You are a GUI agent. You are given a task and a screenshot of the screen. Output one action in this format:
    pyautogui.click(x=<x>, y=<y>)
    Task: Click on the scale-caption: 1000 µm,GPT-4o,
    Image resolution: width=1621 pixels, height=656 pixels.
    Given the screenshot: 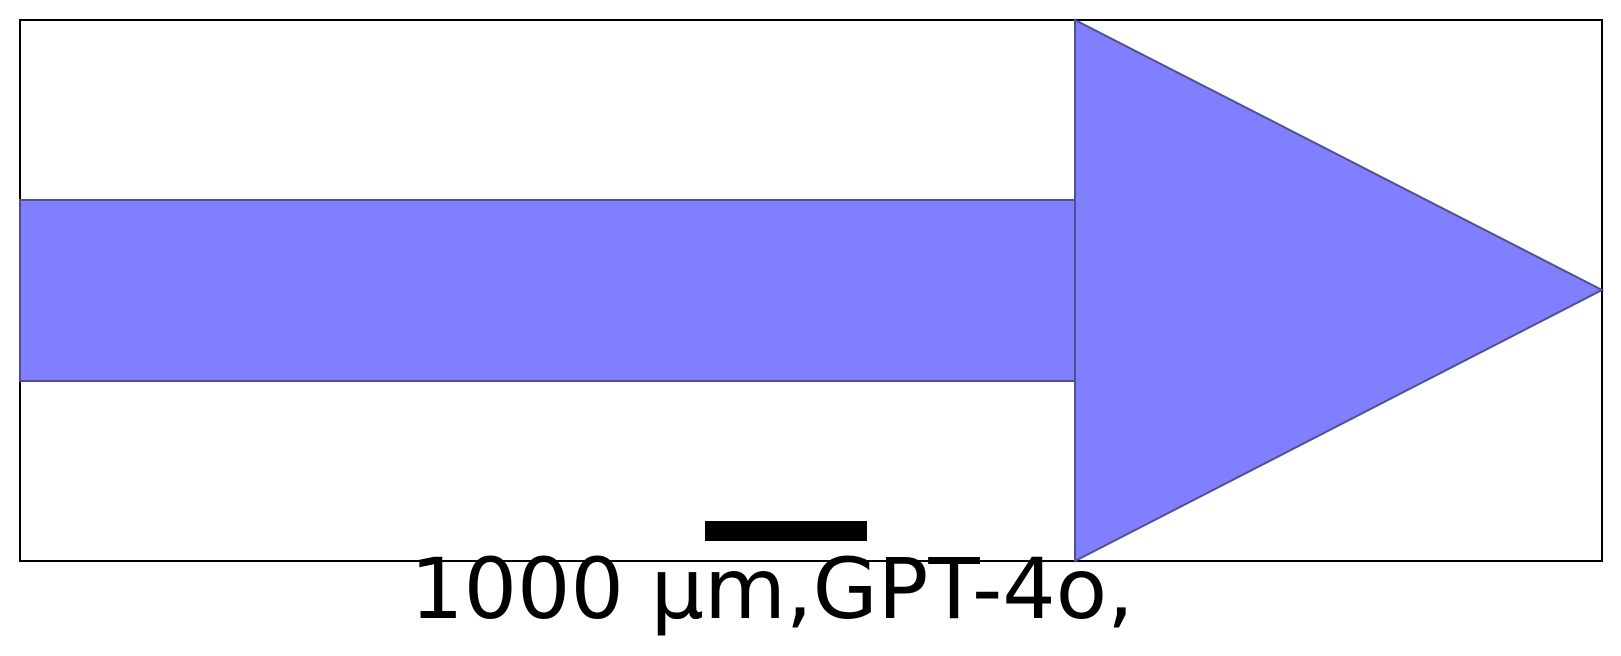 What is the action you would take?
    pyautogui.click(x=772, y=589)
    